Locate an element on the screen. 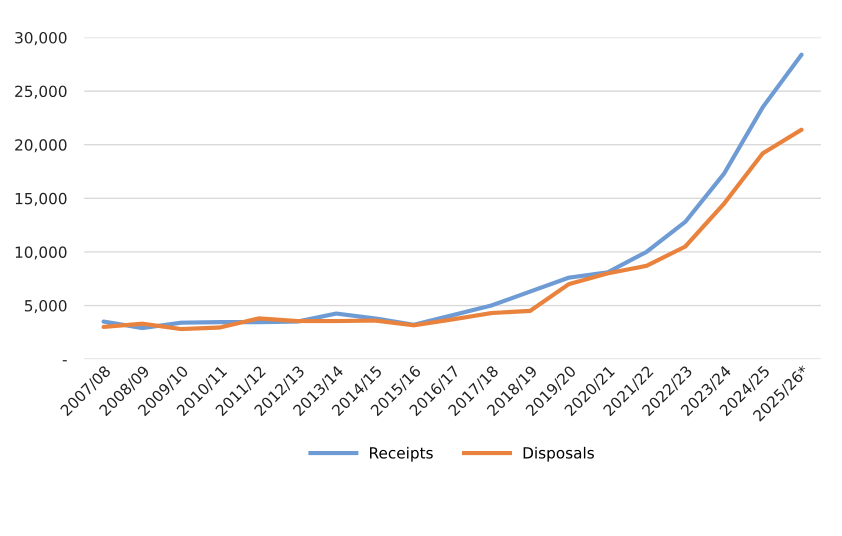 The width and height of the screenshot is (842, 536). y-tick-label: 5,000 is located at coordinates (45, 307).